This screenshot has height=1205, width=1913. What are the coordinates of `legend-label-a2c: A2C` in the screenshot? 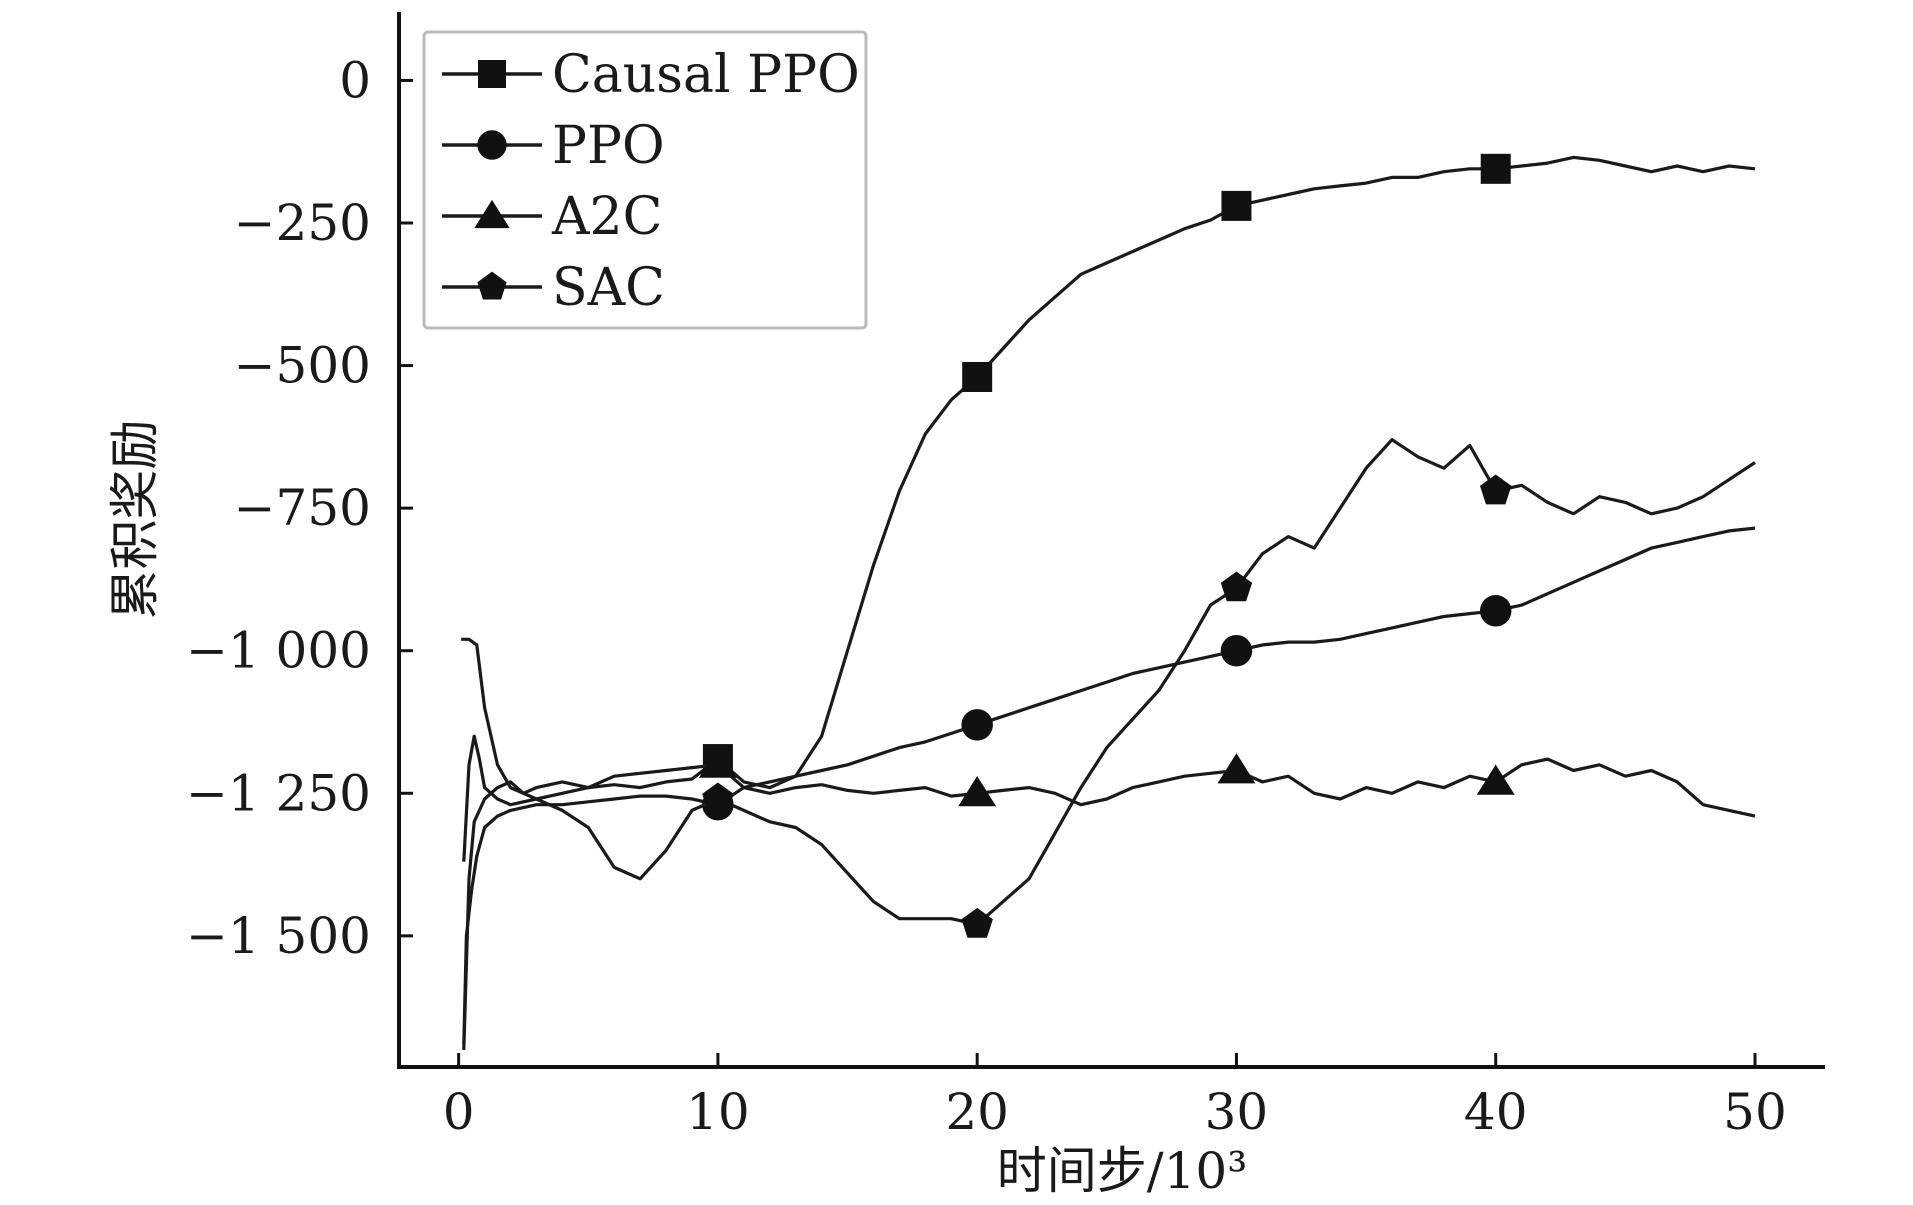 It's located at (606, 217).